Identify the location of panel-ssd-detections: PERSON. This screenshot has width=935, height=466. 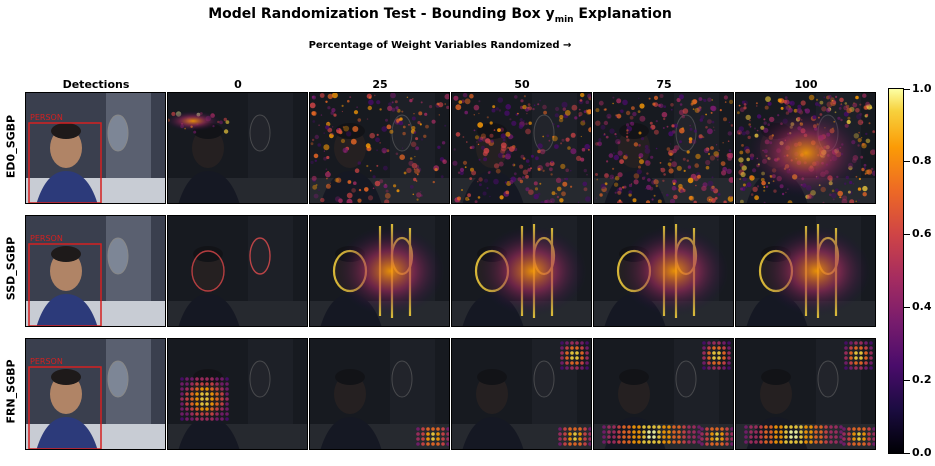
(95, 271).